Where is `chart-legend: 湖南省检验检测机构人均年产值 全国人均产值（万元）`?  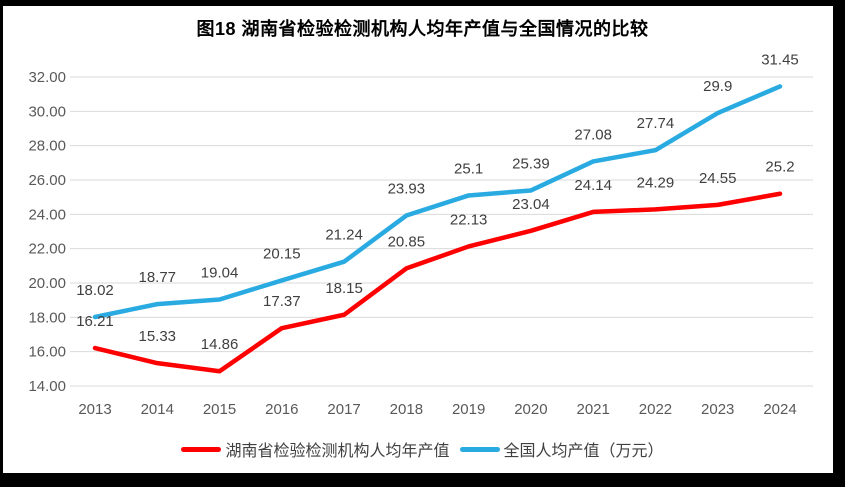
chart-legend: 湖南省检验检测机构人均年产值 全国人均产值（万元） is located at coordinates (422, 449).